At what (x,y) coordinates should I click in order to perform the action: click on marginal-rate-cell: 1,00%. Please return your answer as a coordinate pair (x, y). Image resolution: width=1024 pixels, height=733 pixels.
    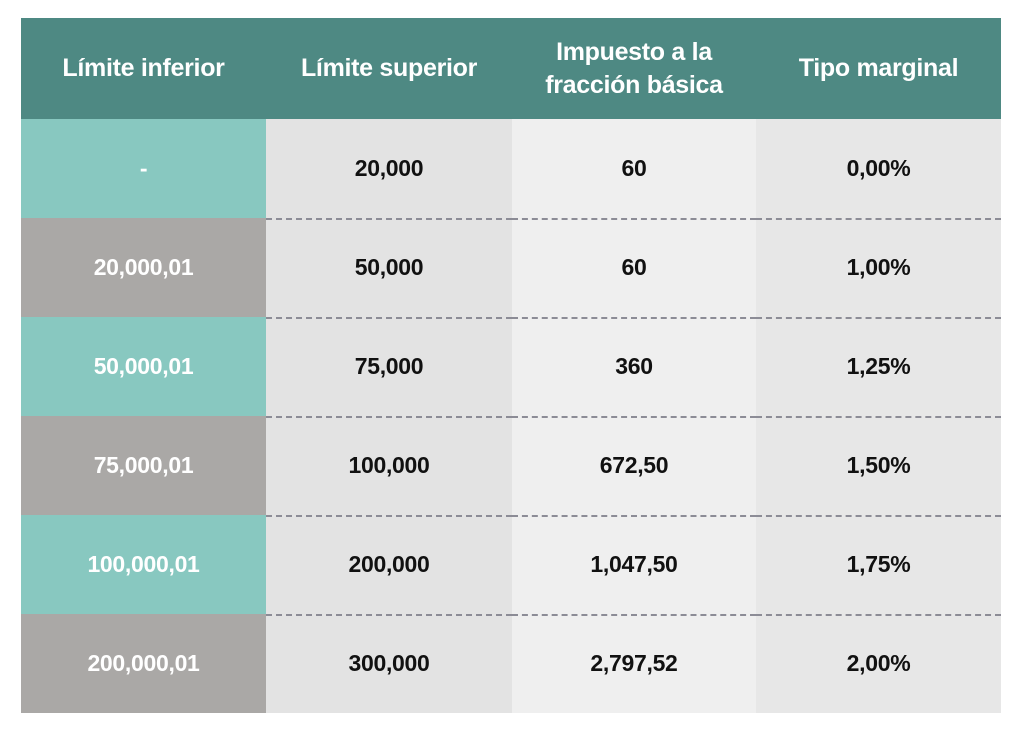
    Looking at the image, I should click on (878, 267).